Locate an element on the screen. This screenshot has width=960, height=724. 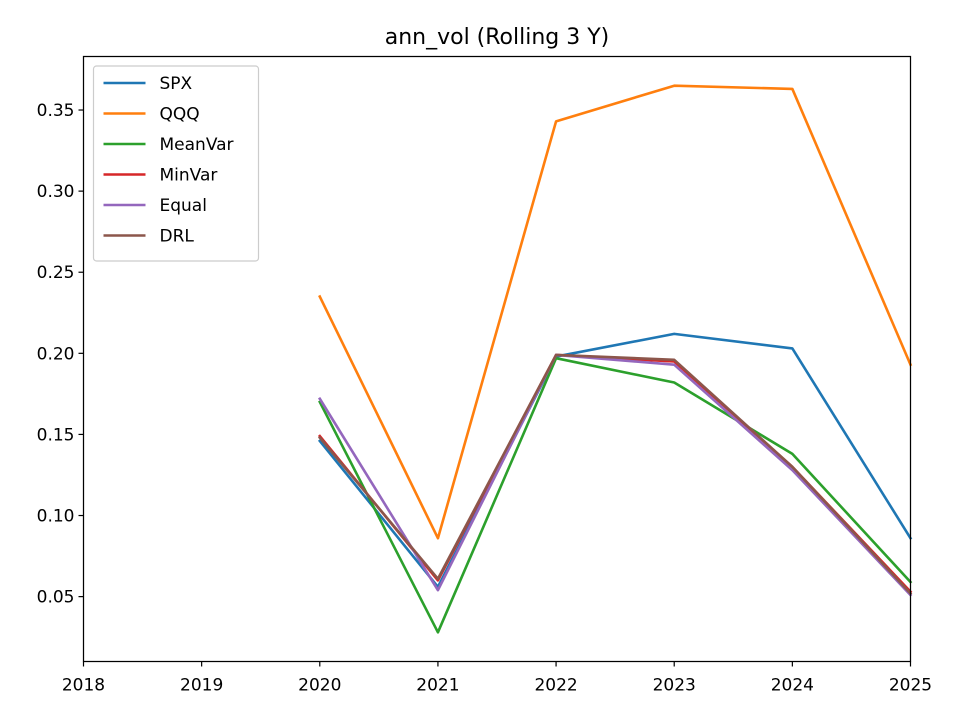
y-axis: 0.05 0.10 0.15 0.20 0.25 0.30 0.35 is located at coordinates (60, 354).